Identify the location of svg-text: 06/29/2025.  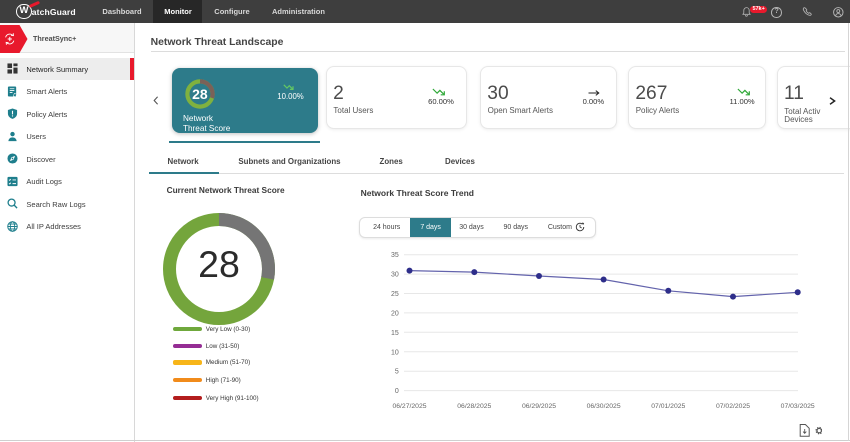
(539, 406).